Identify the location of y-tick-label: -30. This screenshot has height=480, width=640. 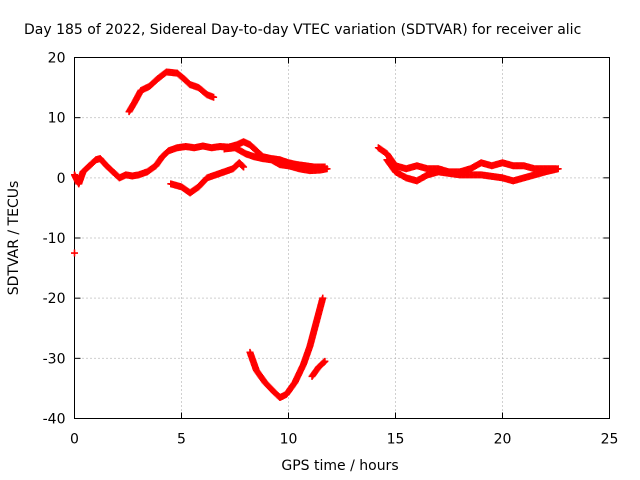
(54, 359).